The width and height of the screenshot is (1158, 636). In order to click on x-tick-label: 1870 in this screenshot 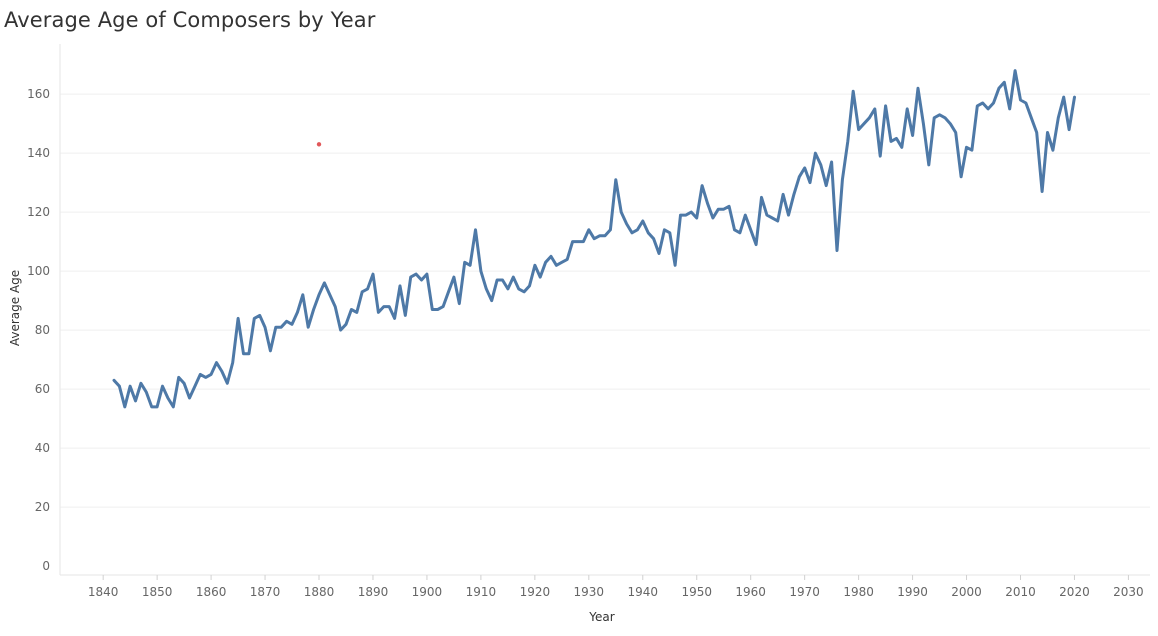, I will do `click(265, 592)`.